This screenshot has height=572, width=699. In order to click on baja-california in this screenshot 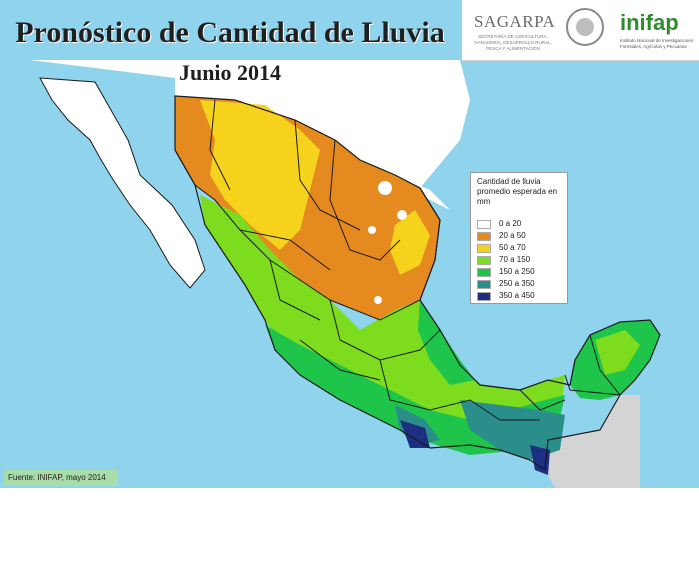, I will do `click(122, 183)`.